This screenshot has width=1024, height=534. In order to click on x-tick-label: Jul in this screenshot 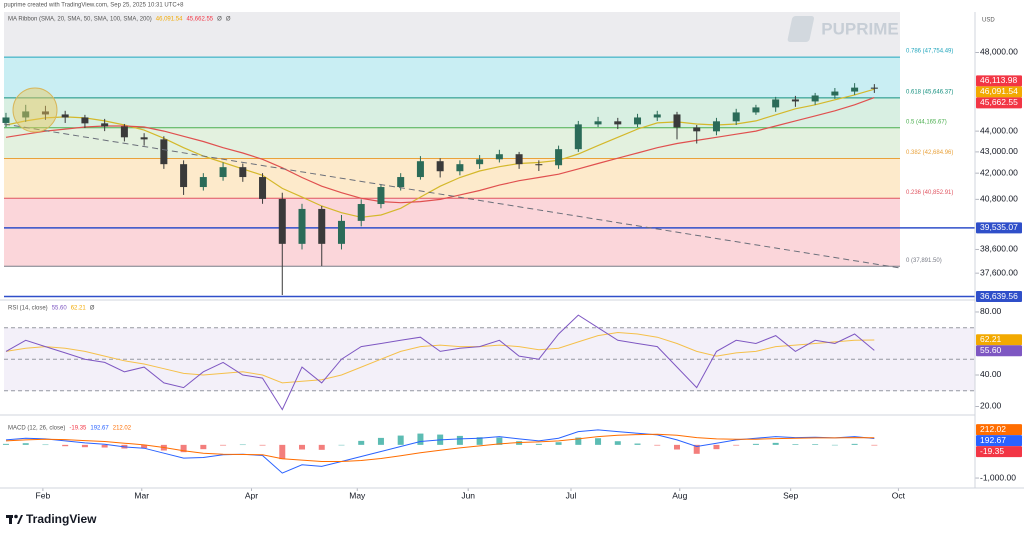, I will do `click(571, 495)`.